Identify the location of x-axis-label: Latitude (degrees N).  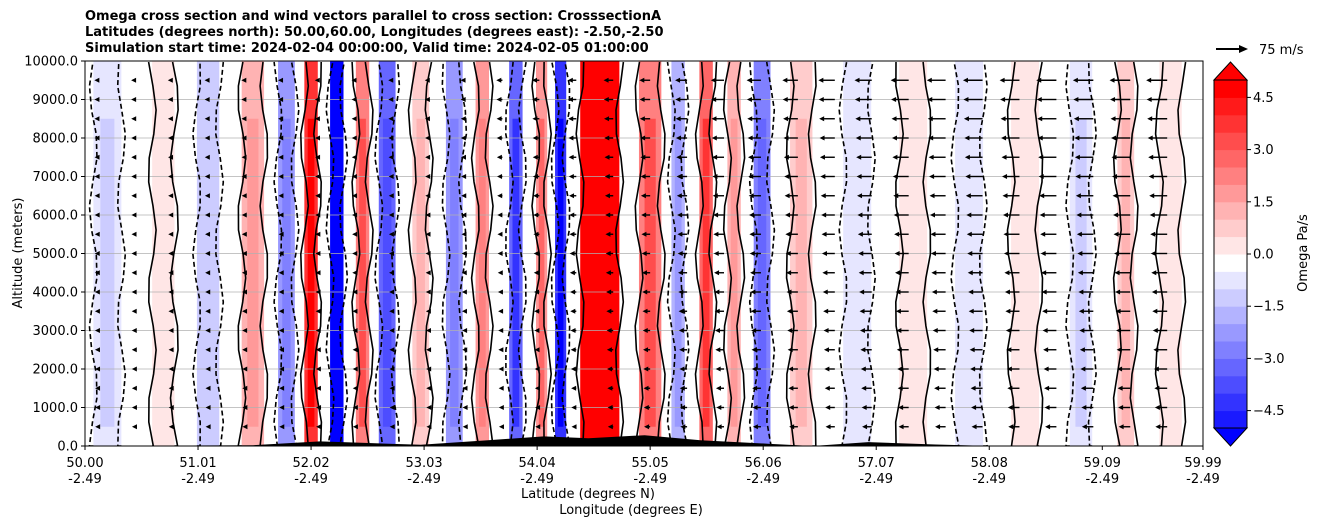
(588, 494).